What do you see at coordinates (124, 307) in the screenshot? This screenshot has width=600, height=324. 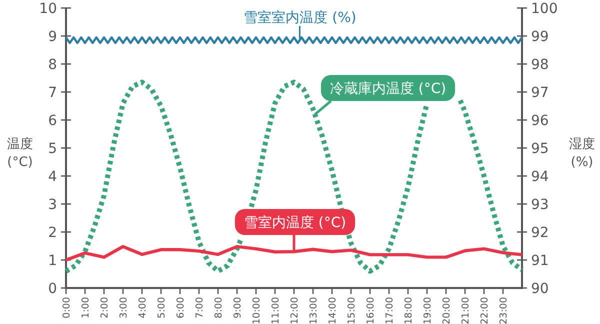 I see `x-tick-label: 3:00` at bounding box center [124, 307].